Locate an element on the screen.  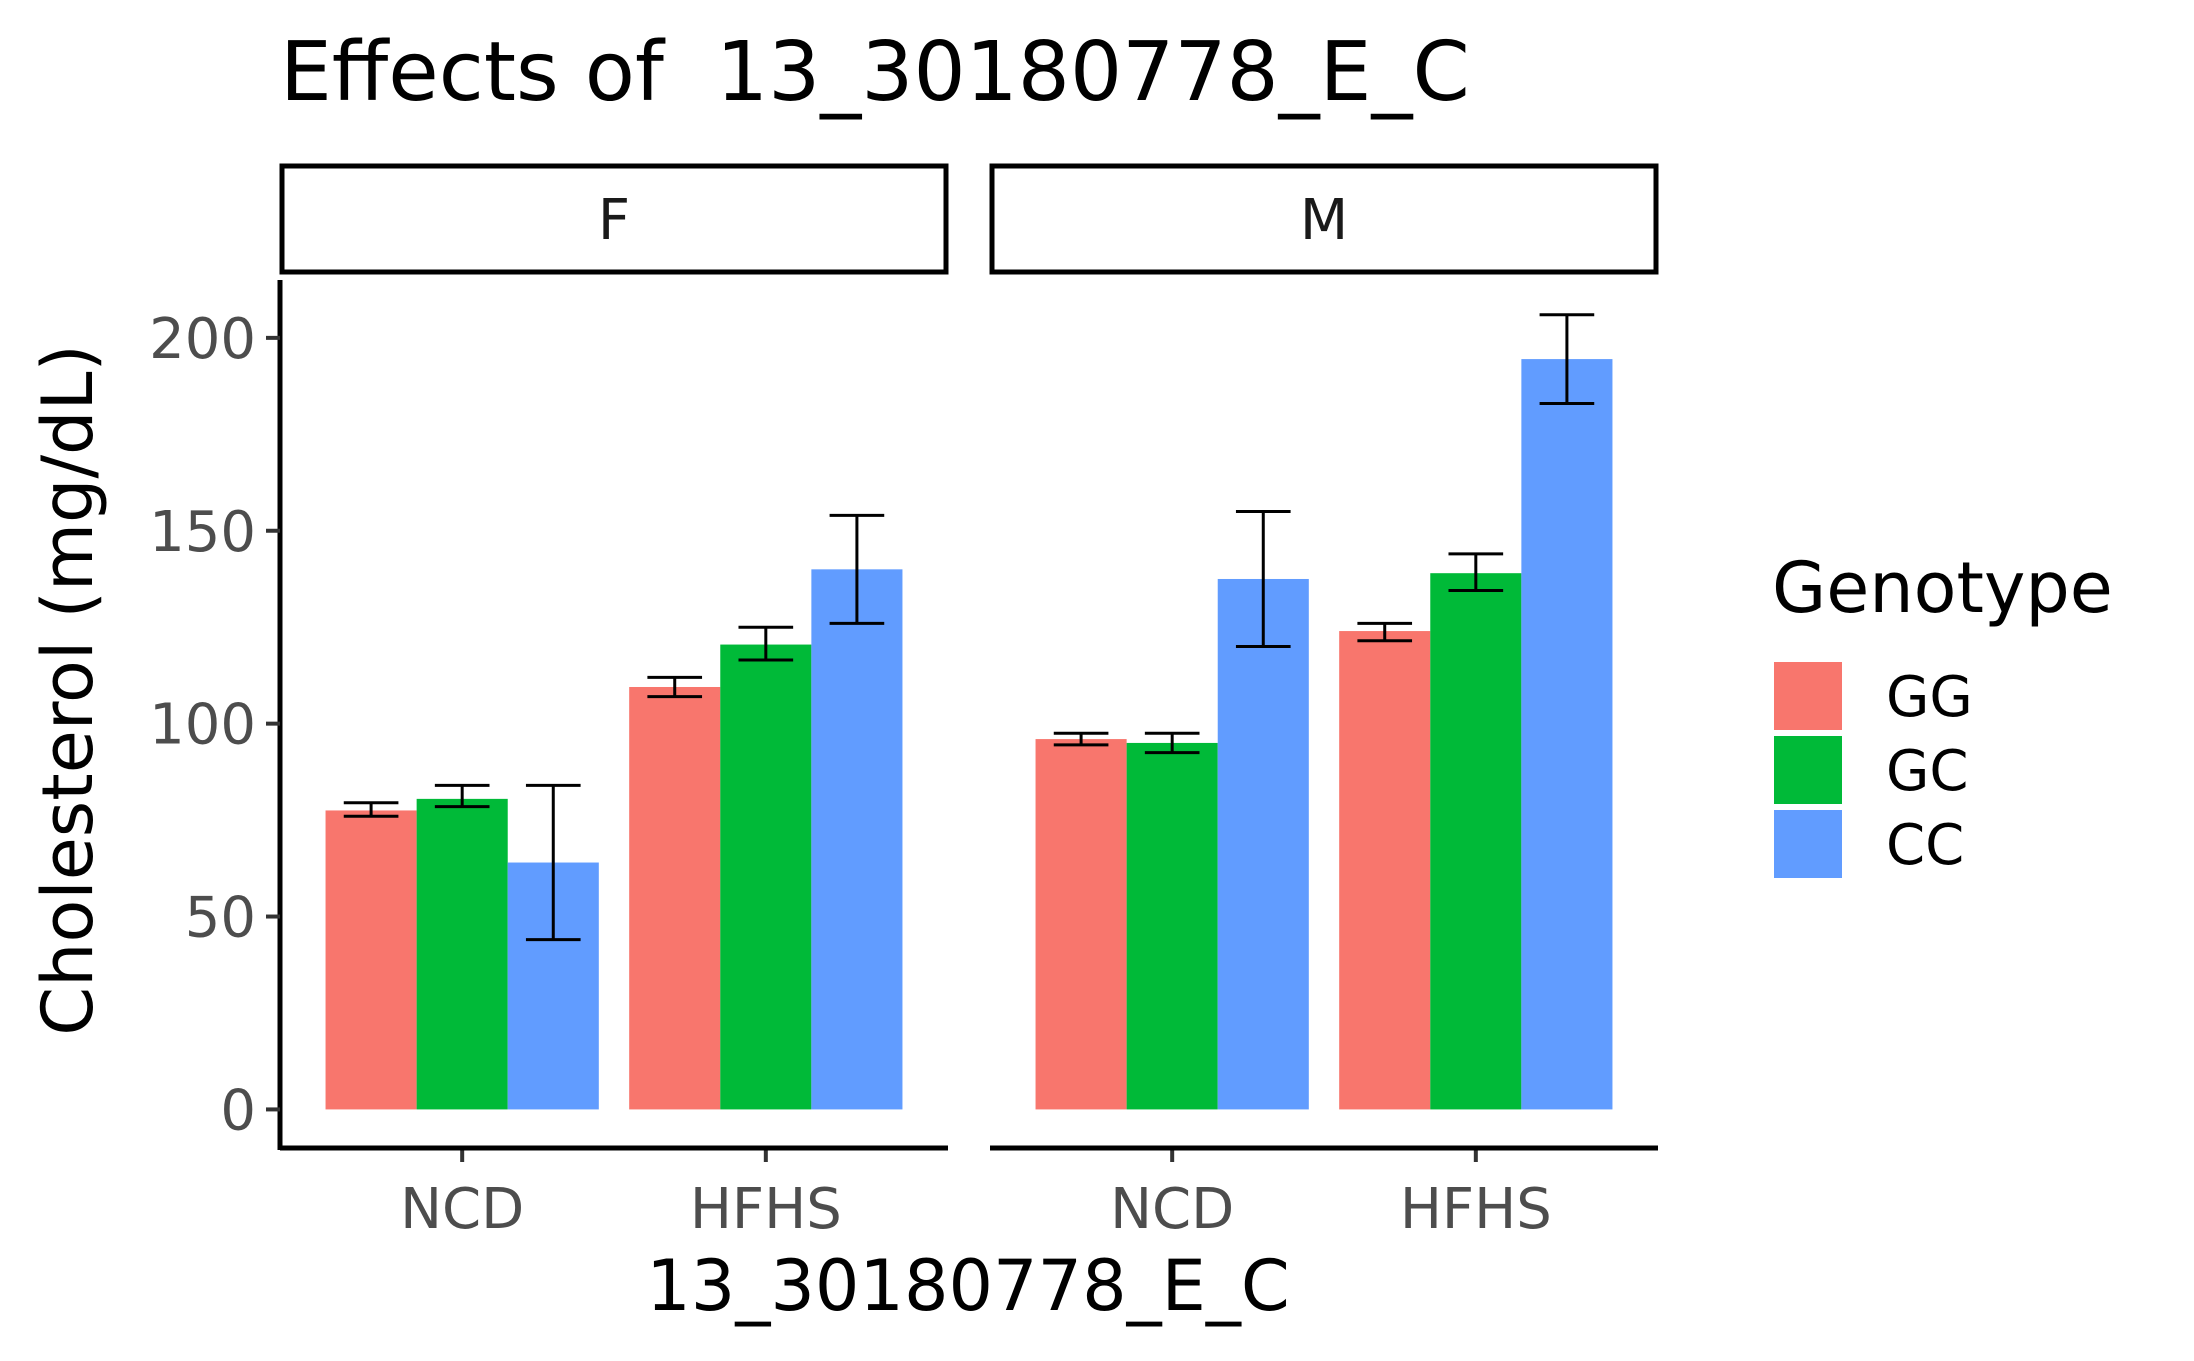
bar-M-NCD-GC is located at coordinates (1172, 926).